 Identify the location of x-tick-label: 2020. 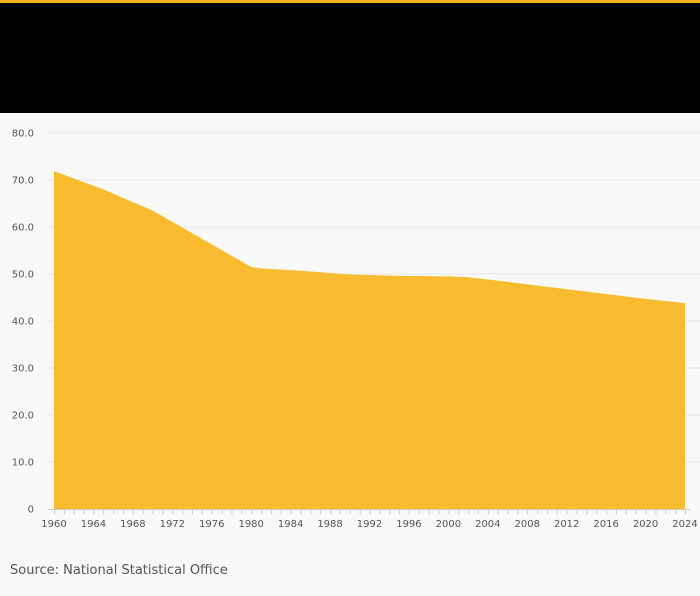
(645, 524).